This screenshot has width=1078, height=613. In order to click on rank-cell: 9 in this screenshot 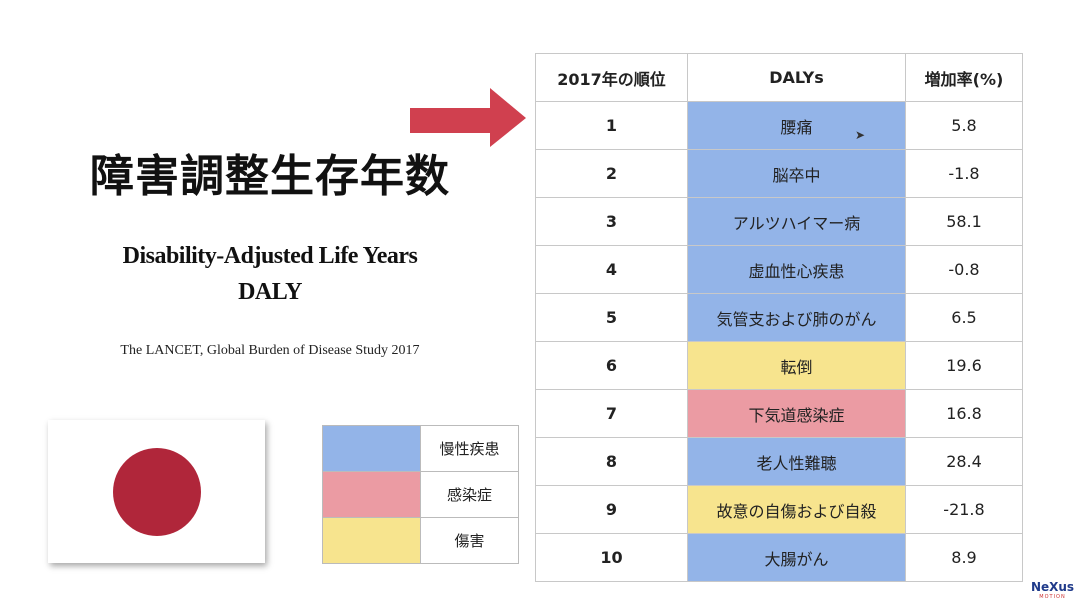, I will do `click(611, 509)`.